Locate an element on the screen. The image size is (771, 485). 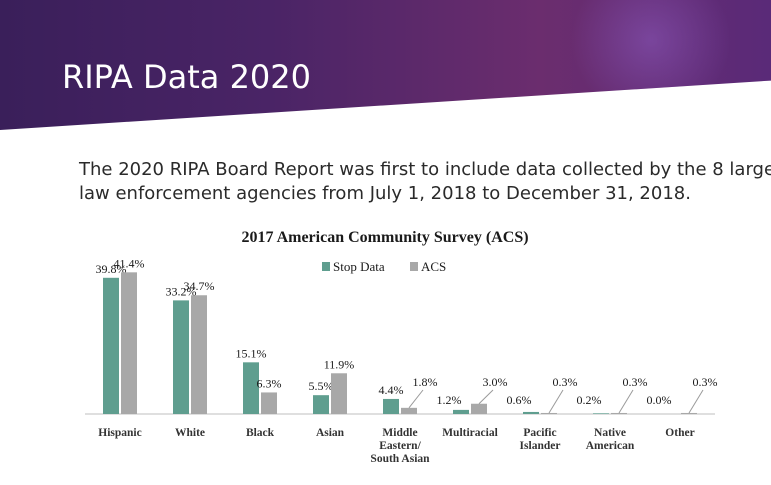
category-label-0-0: Hispanic is located at coordinates (119, 433).